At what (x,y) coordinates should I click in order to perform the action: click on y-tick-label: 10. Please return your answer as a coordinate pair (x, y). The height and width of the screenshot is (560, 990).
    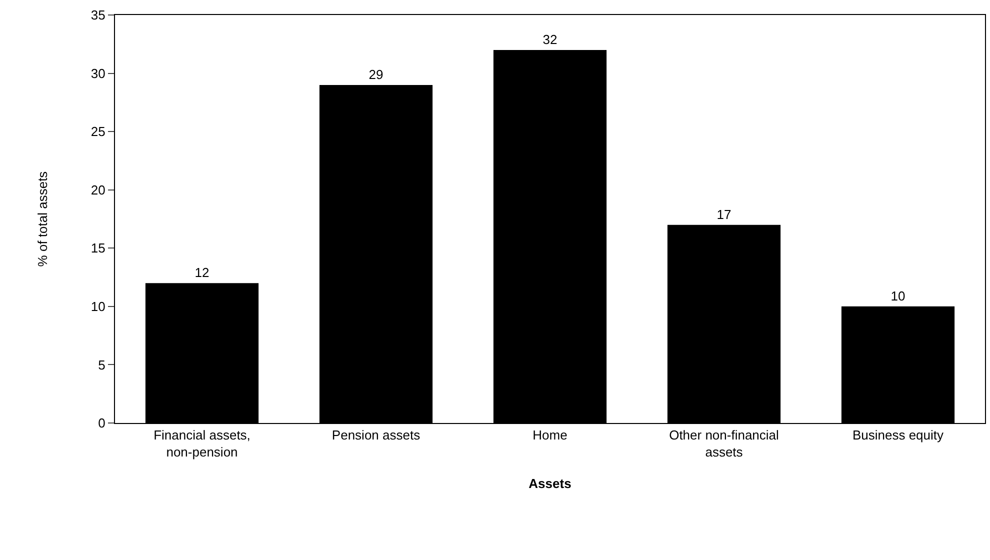
    Looking at the image, I should click on (98, 306).